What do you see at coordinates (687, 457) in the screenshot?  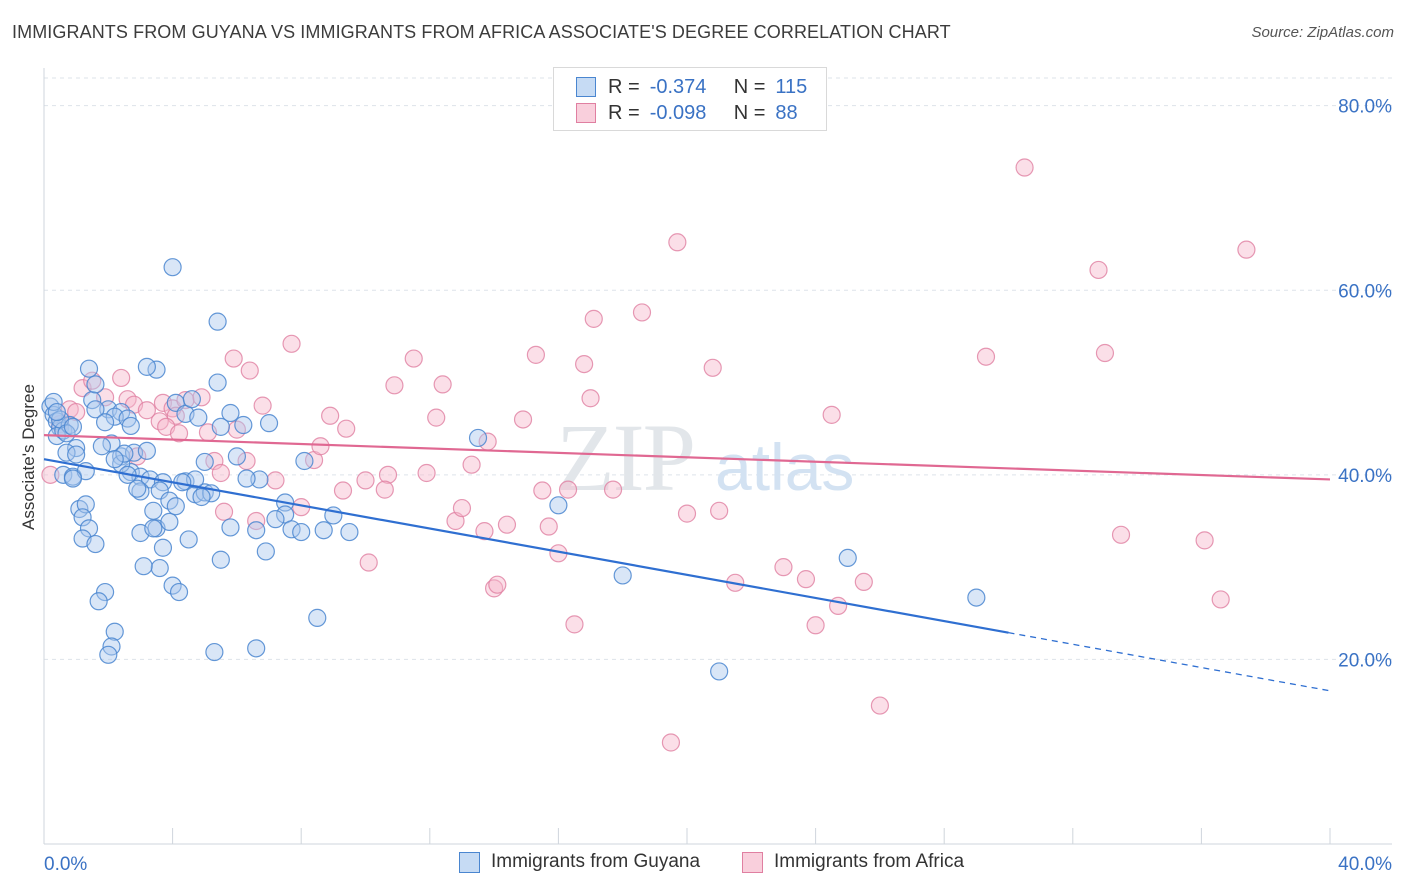 I see `africa-trend-line` at bounding box center [687, 457].